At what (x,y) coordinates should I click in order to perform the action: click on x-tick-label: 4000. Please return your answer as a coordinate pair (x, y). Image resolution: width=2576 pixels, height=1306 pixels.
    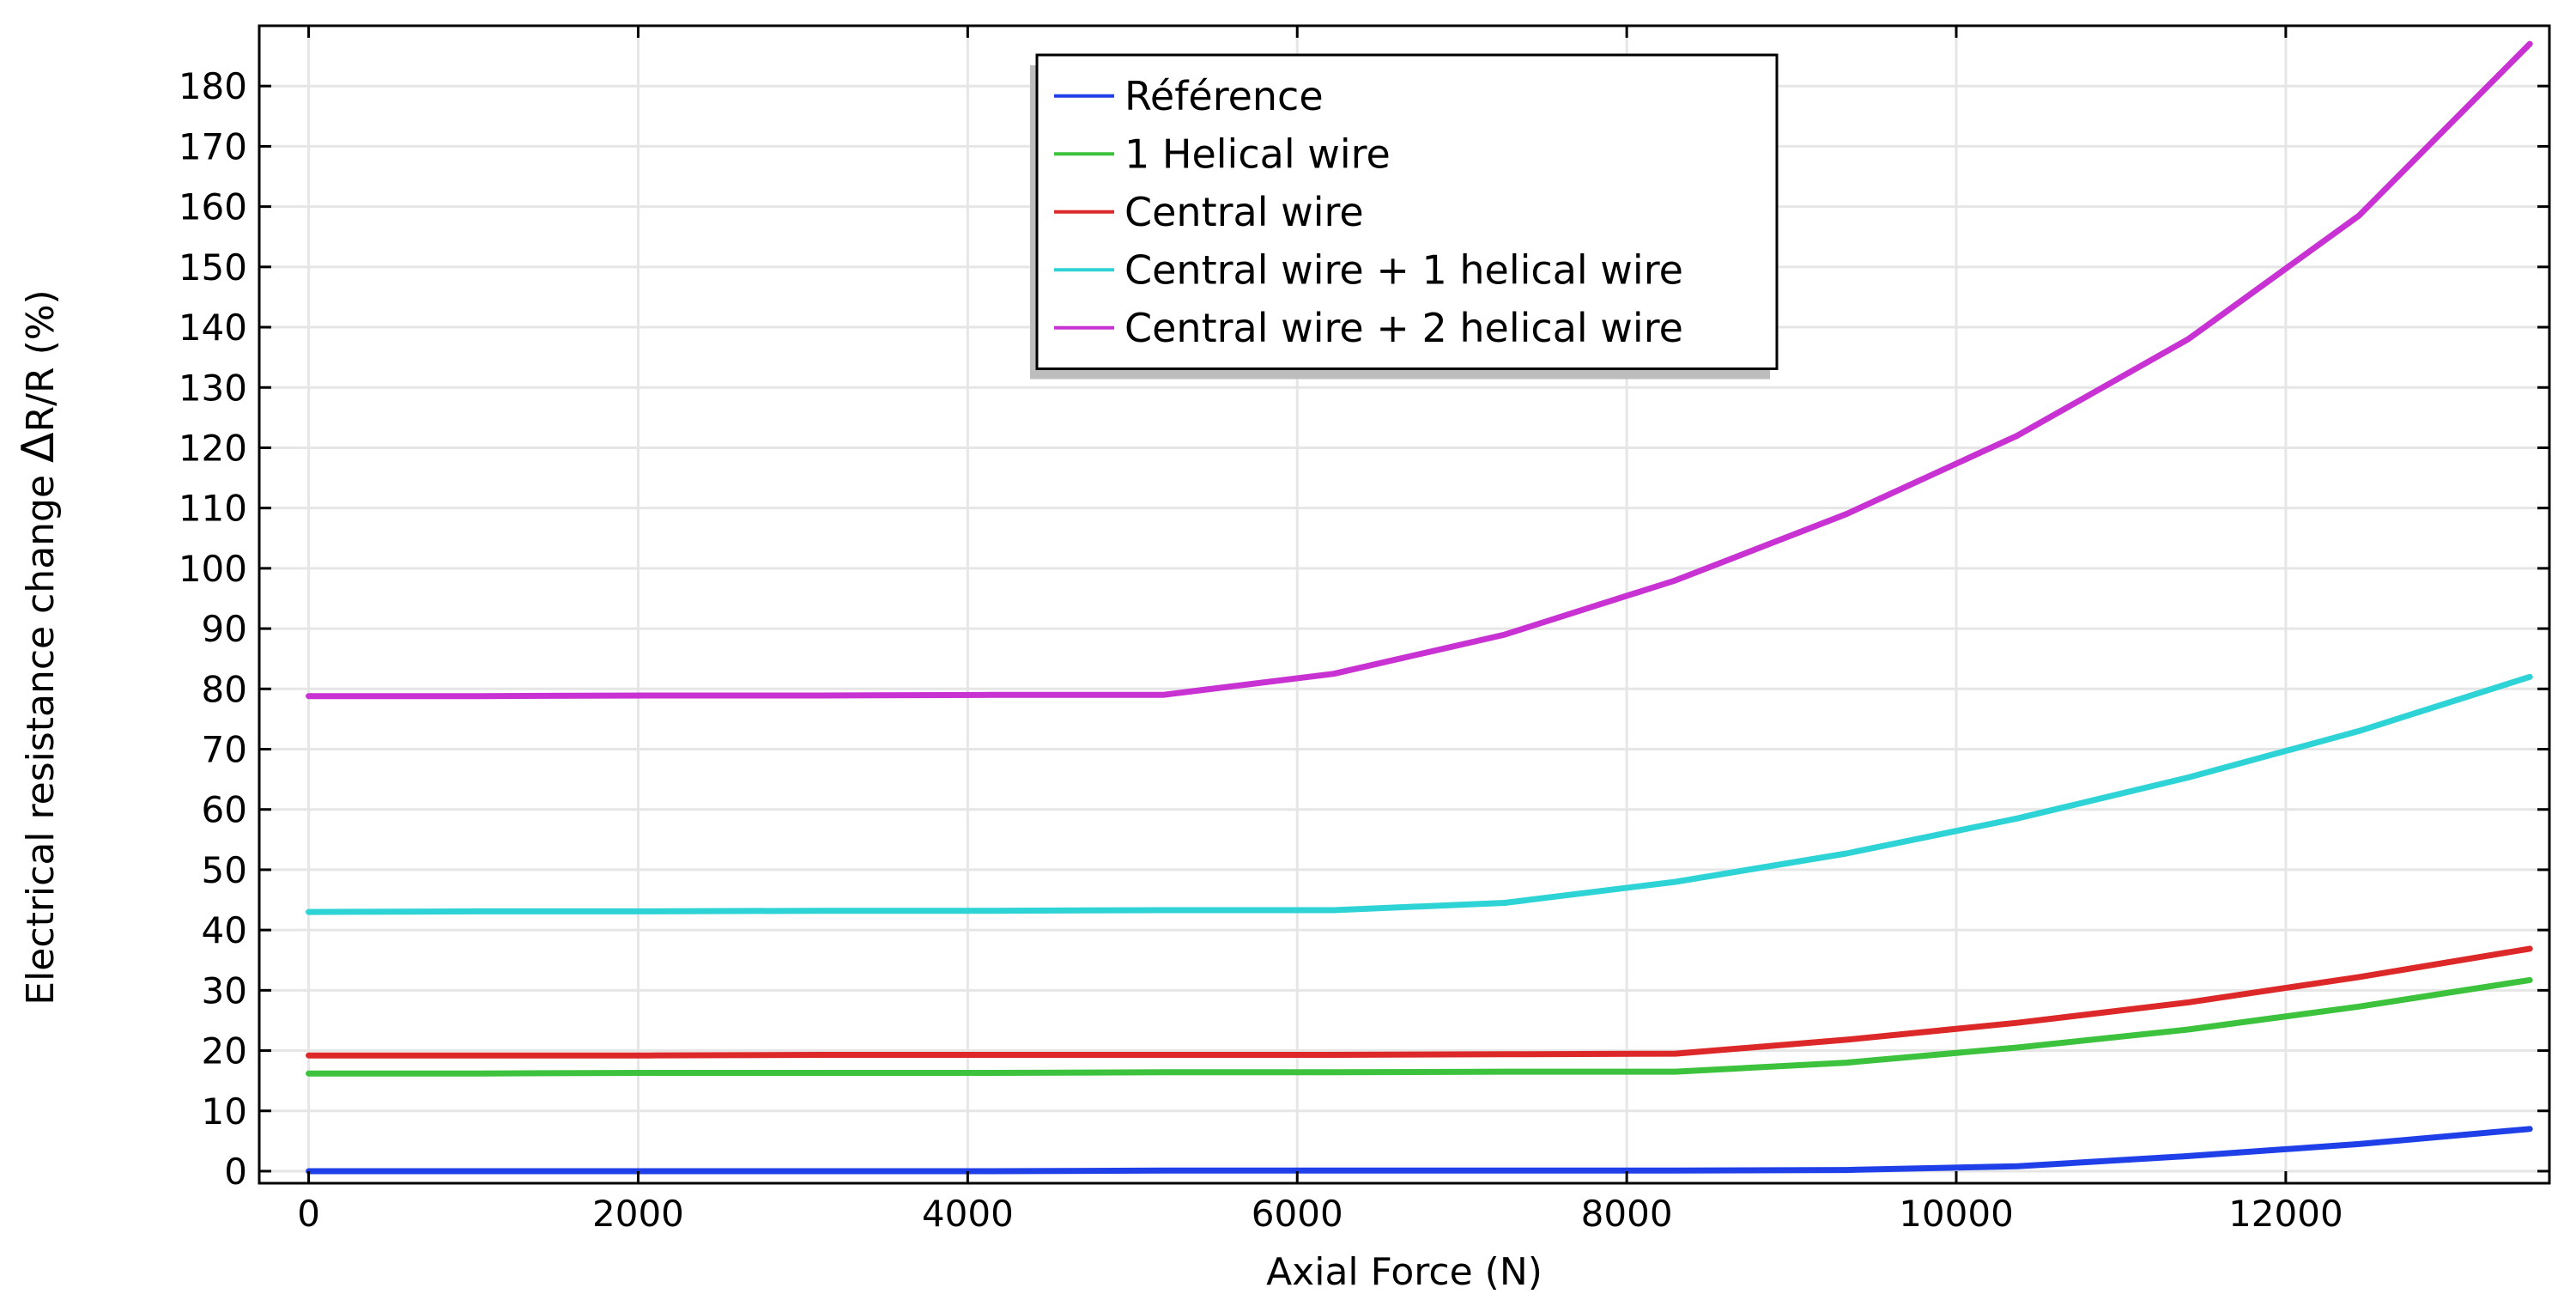
    Looking at the image, I should click on (968, 1214).